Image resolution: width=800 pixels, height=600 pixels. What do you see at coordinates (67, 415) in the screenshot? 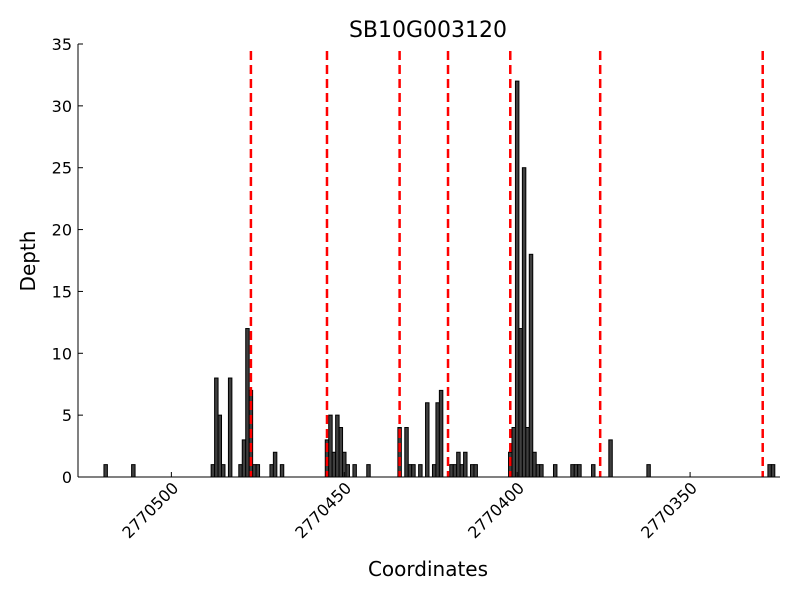
I see `y-tick-label: 5` at bounding box center [67, 415].